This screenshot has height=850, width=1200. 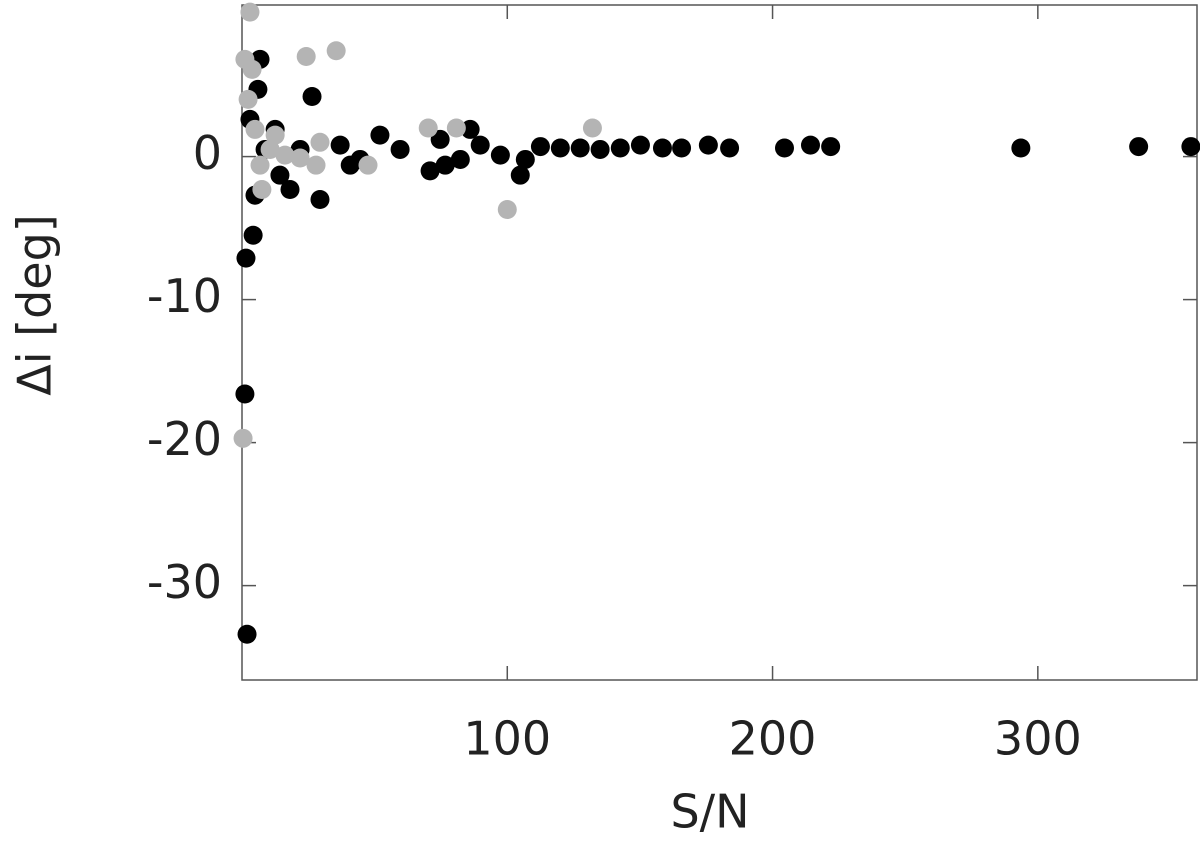 I want to click on x-axis-label: S/N, so click(x=709, y=812).